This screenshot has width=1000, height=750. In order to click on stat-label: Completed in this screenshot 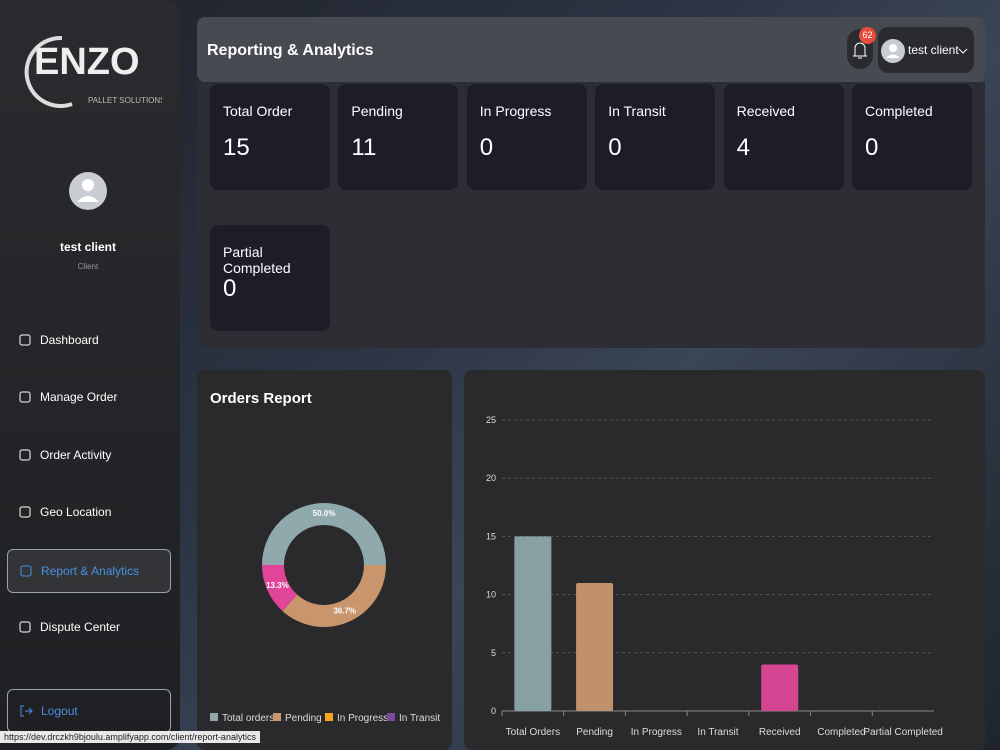, I will do `click(899, 111)`.